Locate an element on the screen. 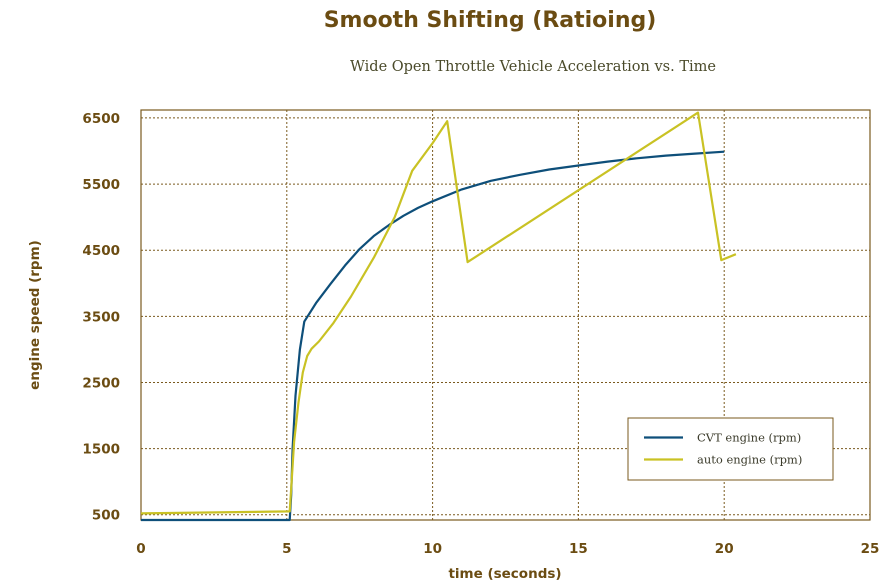 The image size is (894, 584). y-axis-ticks: 500 1500 2500 3500 4500 5500 6500 is located at coordinates (101, 317).